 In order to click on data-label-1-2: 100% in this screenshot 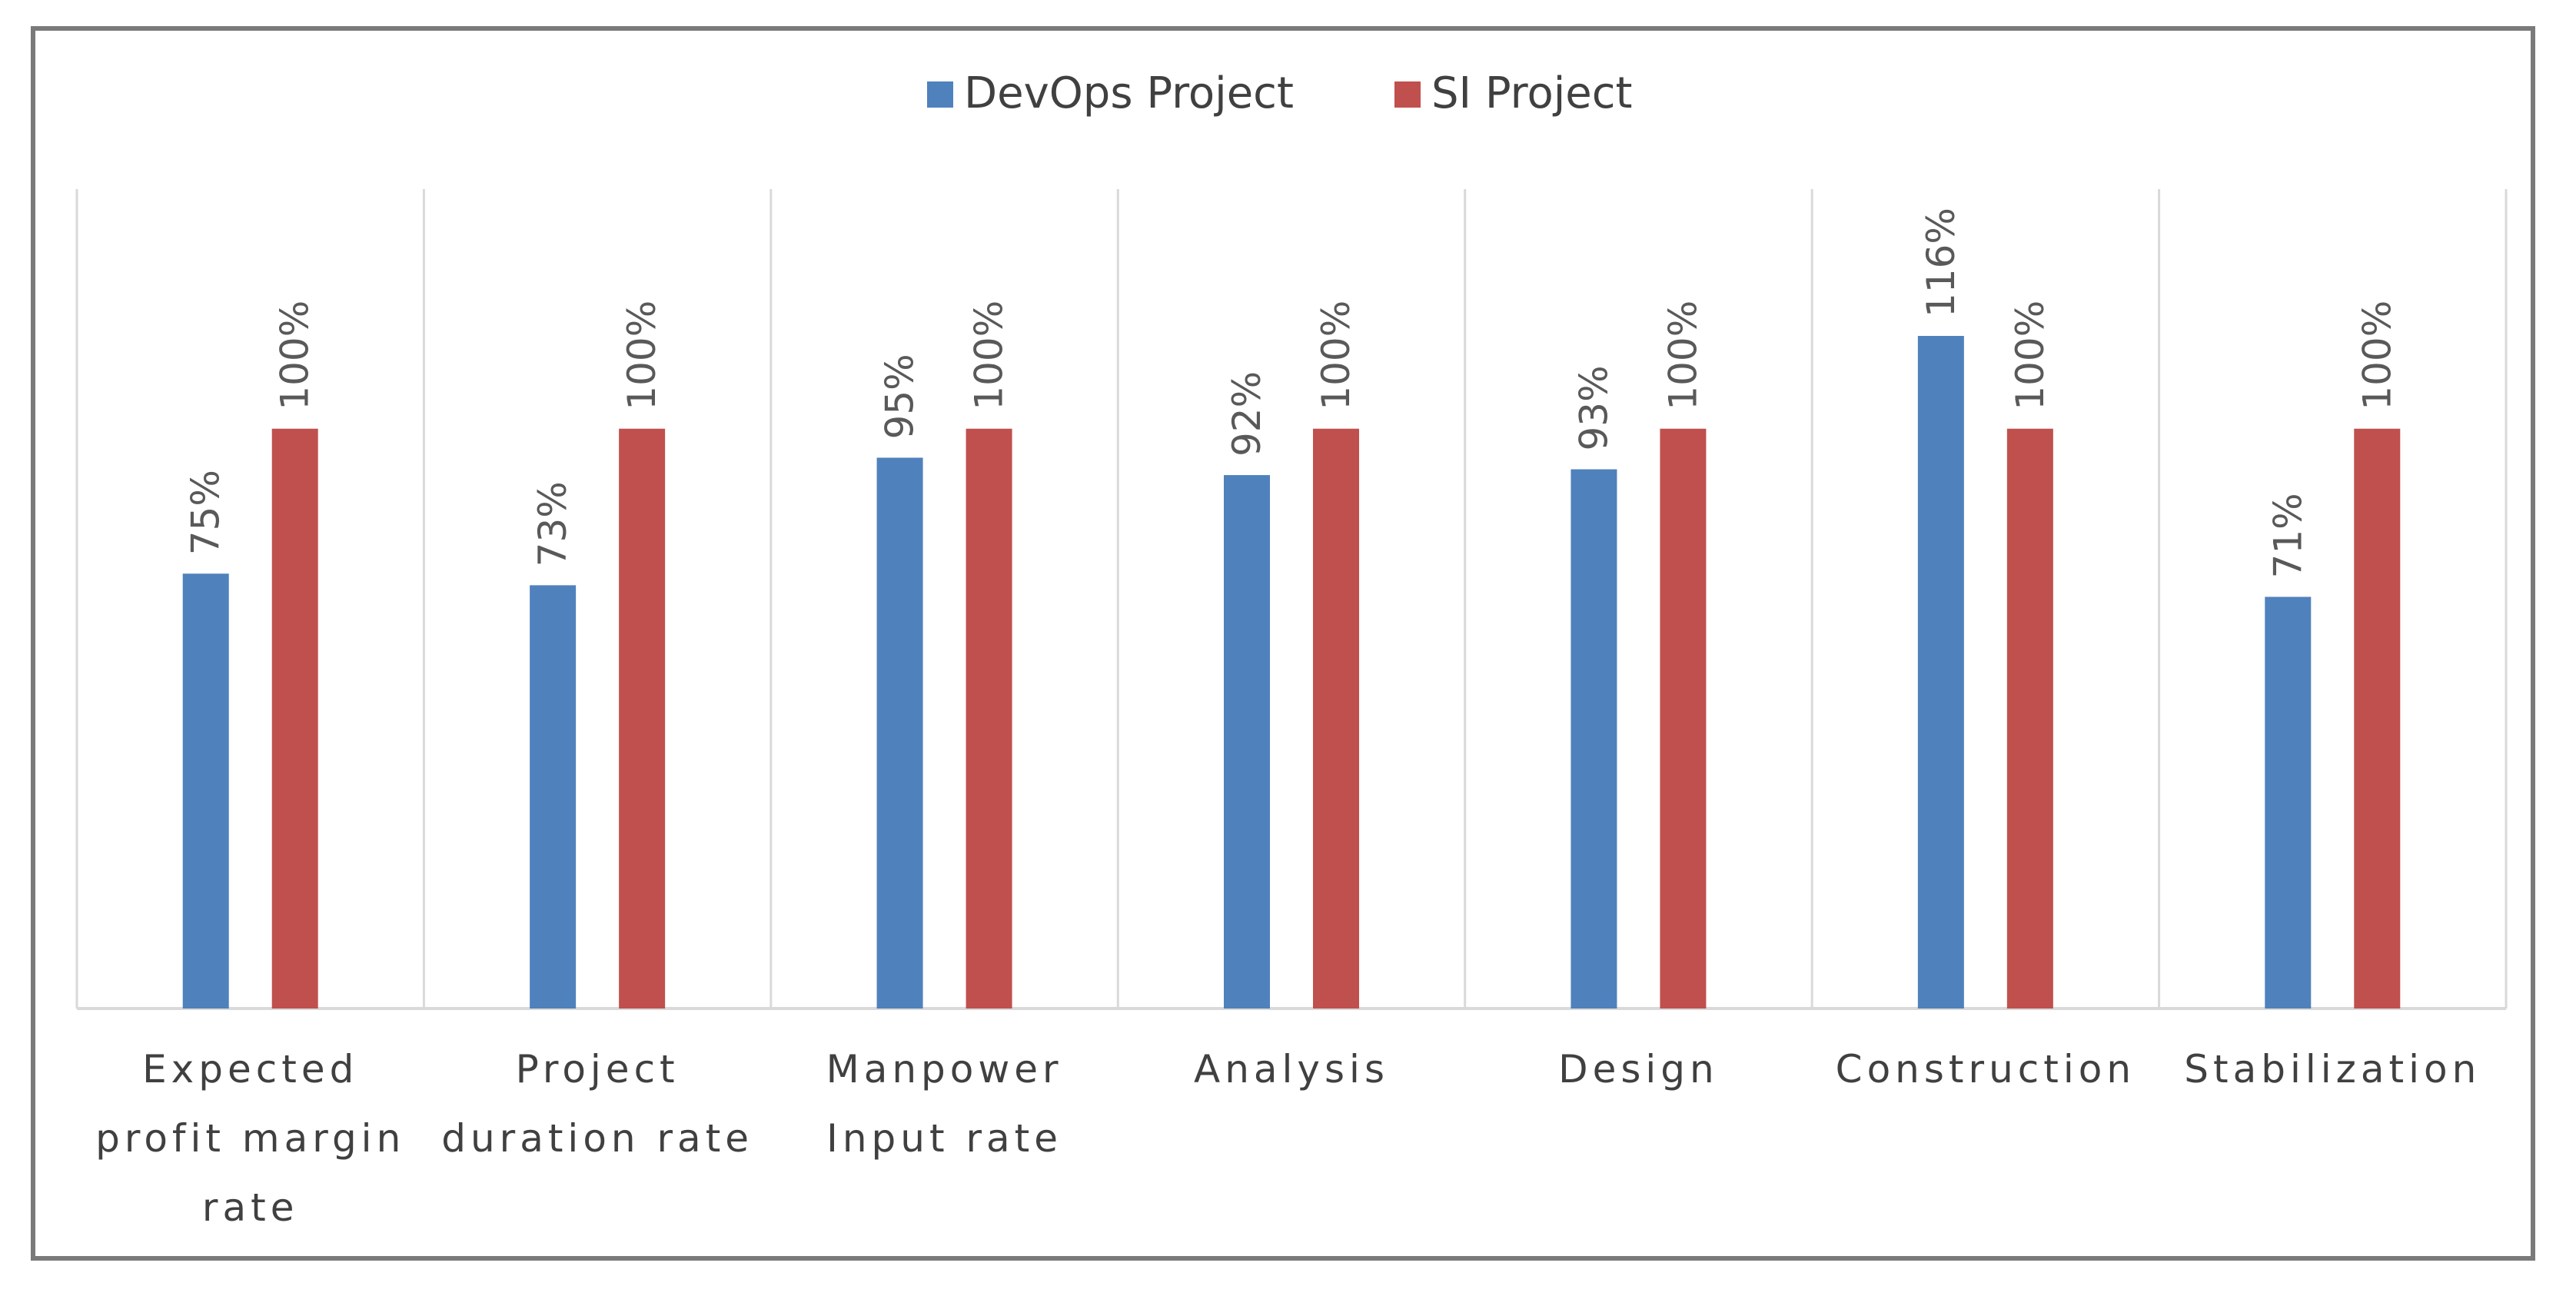, I will do `click(990, 355)`.